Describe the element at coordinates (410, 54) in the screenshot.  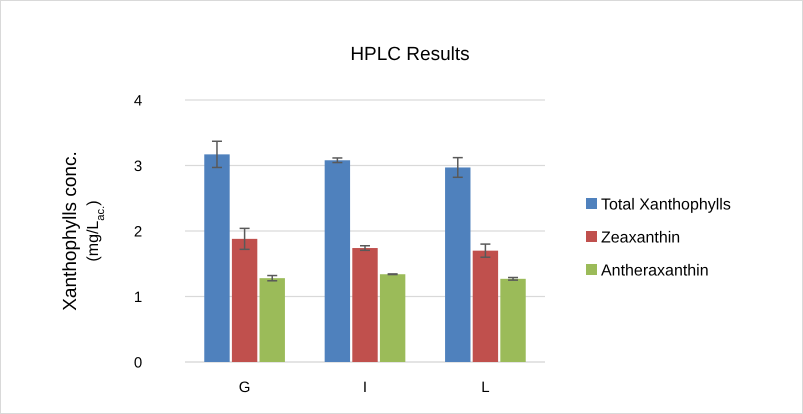
I see `chart-title: HPLC Results` at that location.